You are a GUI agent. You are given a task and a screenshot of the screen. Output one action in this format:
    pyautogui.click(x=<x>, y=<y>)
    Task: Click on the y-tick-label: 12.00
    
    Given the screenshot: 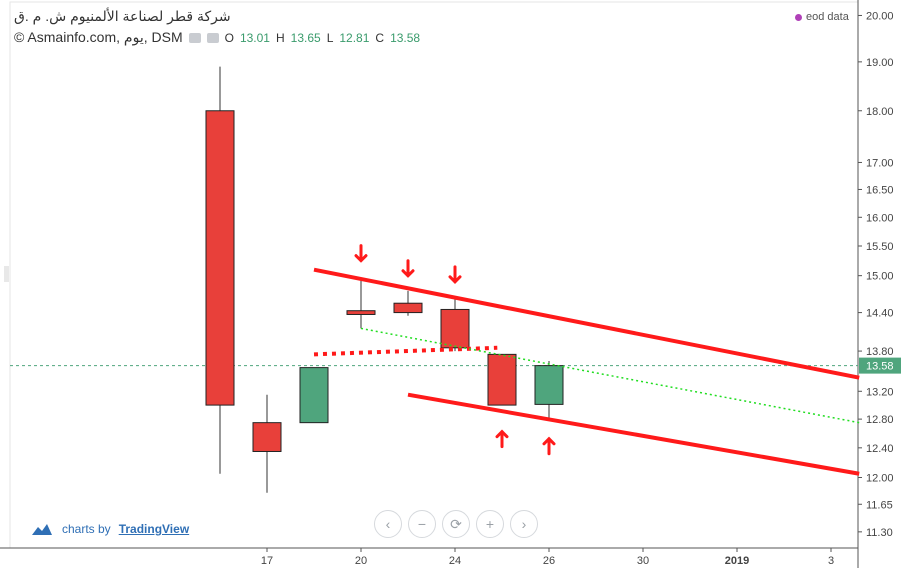 What is the action you would take?
    pyautogui.click(x=880, y=478)
    